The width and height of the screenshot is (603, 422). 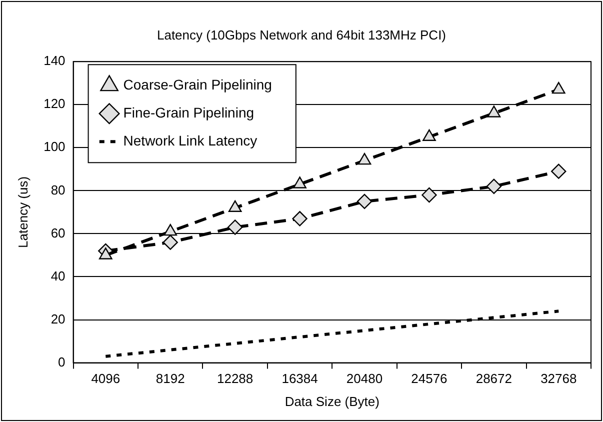 What do you see at coordinates (105, 378) in the screenshot?
I see `x-tick-label: 4096` at bounding box center [105, 378].